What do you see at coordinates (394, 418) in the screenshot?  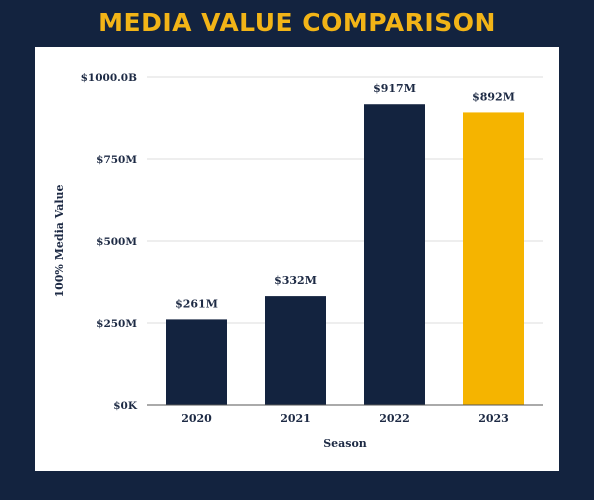 I see `x-tick-label: 2022` at bounding box center [394, 418].